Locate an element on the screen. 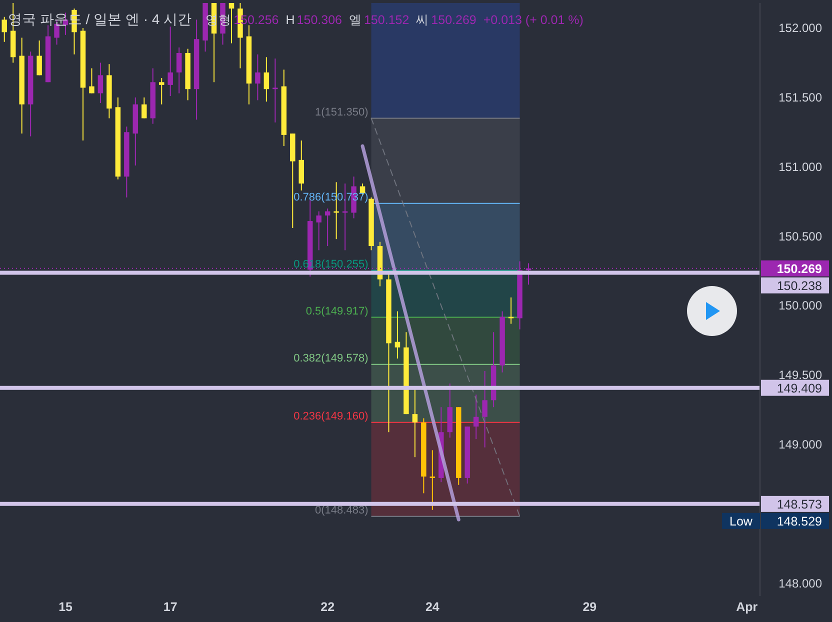 Image resolution: width=832 pixels, height=622 pixels. annotation: 씨 is located at coordinates (423, 20).